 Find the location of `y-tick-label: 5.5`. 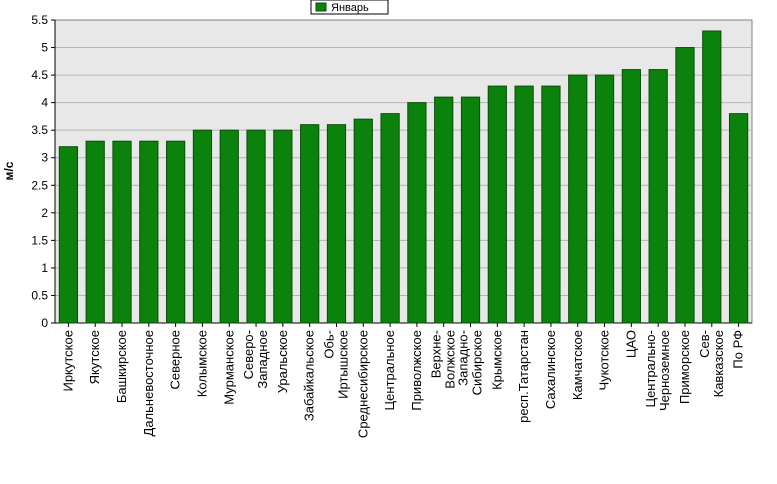

y-tick-label: 5.5 is located at coordinates (39, 20).